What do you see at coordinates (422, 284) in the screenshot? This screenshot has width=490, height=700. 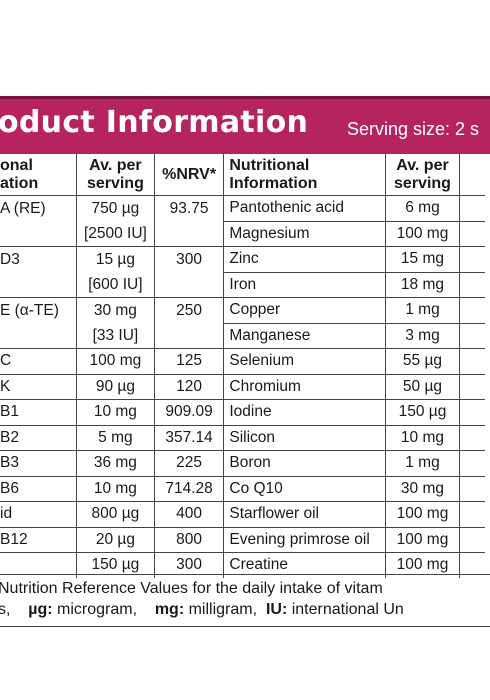 I see `amount-right: 18 mg` at bounding box center [422, 284].